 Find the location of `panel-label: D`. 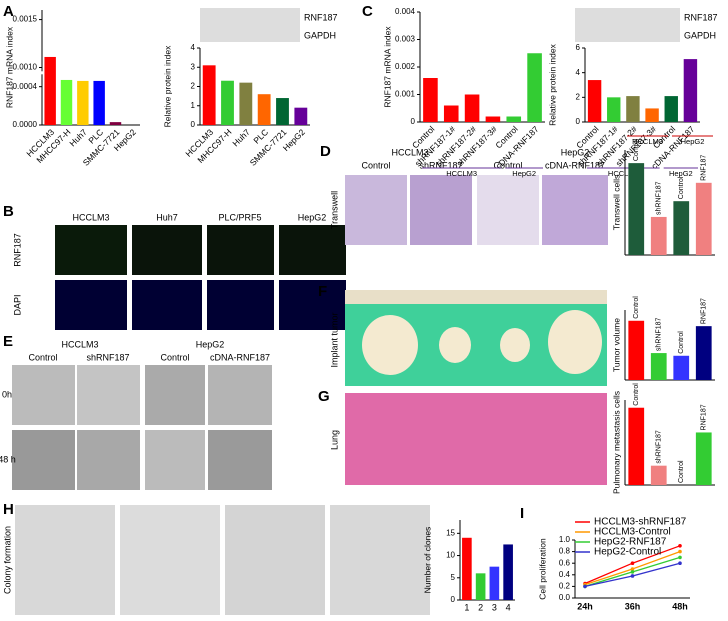

panel-label: D is located at coordinates (325, 151).